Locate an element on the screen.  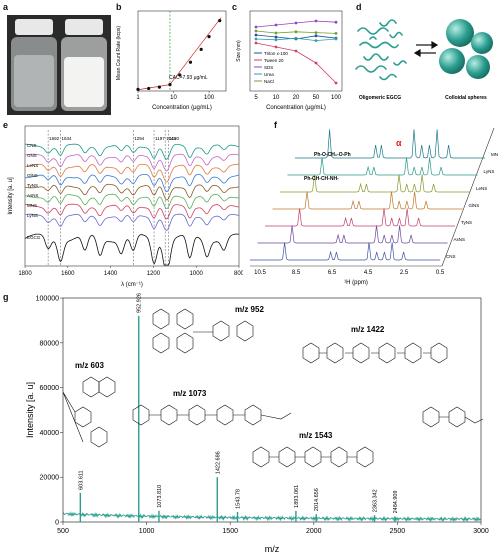
legend-label: SDS is located at coordinates (268, 67).